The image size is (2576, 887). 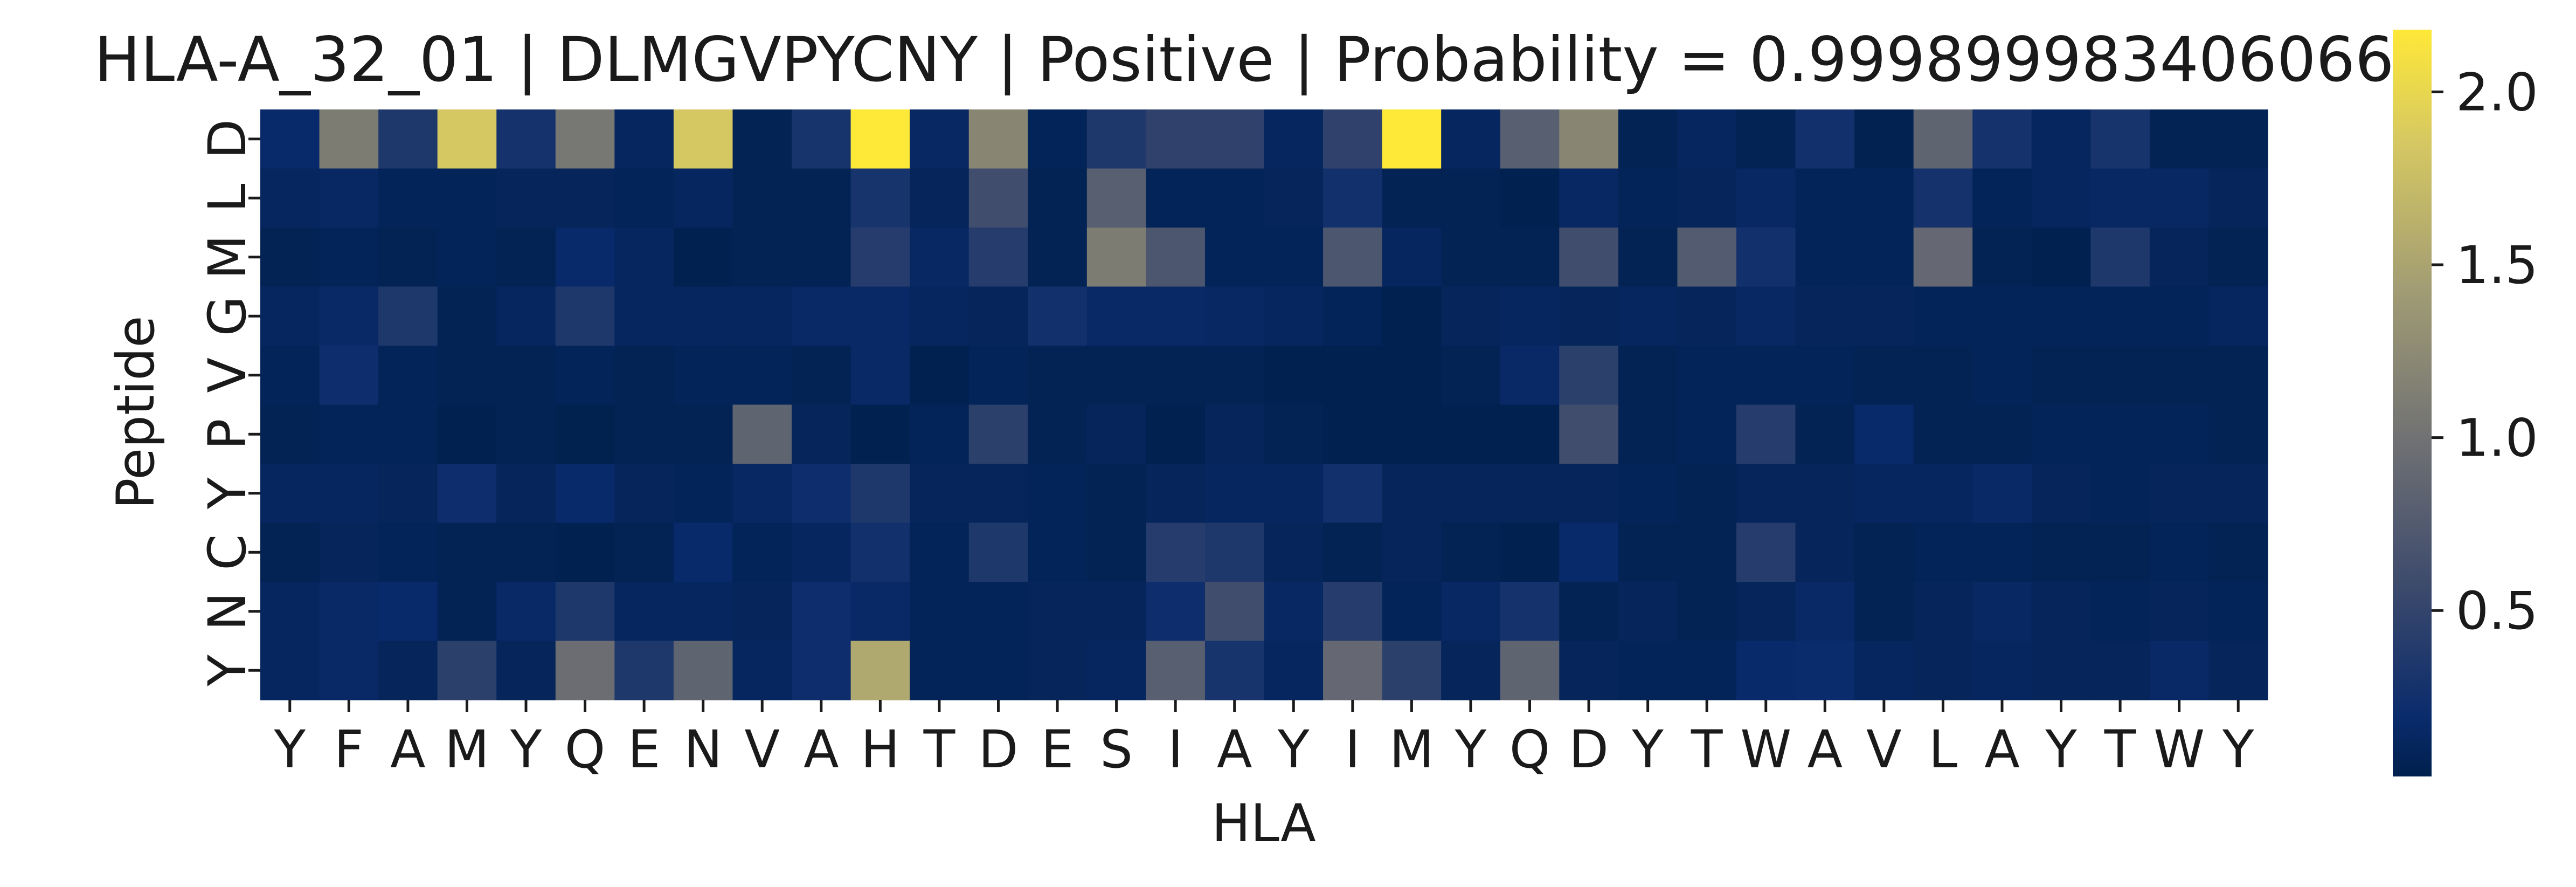 I want to click on x-tick-label: T, so click(x=1707, y=749).